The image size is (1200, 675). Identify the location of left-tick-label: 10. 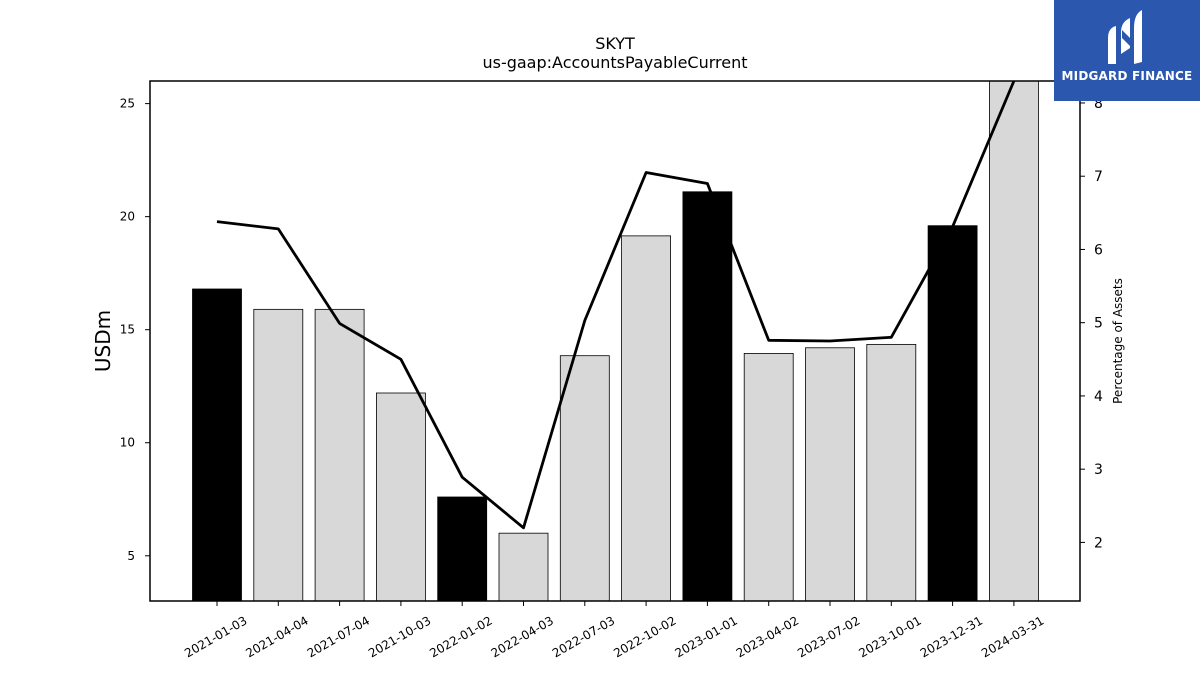
(127, 443).